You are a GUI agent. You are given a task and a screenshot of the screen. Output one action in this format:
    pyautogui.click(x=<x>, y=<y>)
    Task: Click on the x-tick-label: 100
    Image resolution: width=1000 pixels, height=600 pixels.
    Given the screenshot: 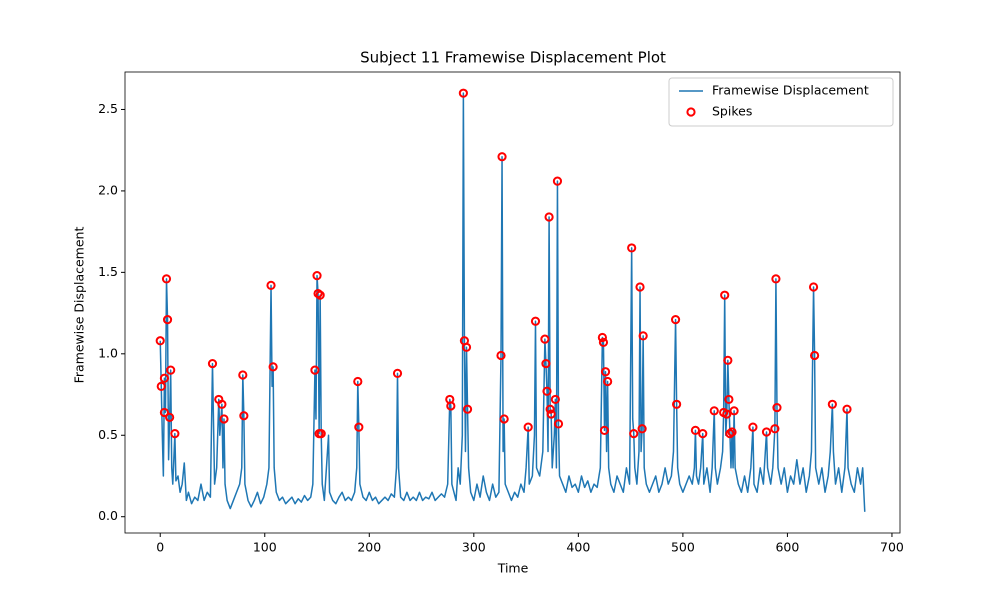 What is the action you would take?
    pyautogui.click(x=265, y=547)
    